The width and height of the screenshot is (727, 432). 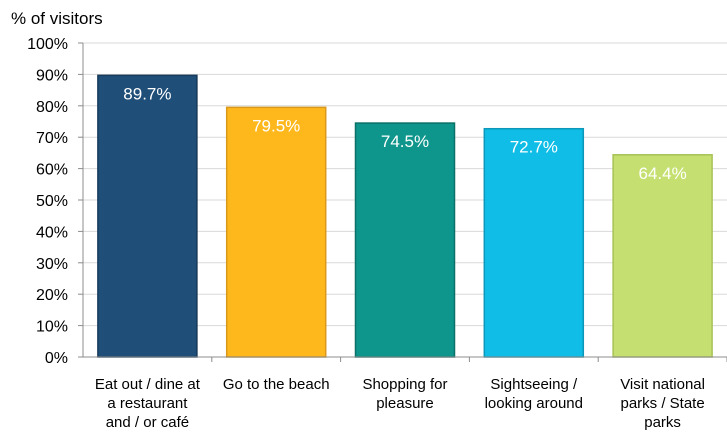 I want to click on y-axis-ticks: 0% 10% 20% 30% 40% 50% 60% 70% 80% 90% 100%, so click(x=55, y=201).